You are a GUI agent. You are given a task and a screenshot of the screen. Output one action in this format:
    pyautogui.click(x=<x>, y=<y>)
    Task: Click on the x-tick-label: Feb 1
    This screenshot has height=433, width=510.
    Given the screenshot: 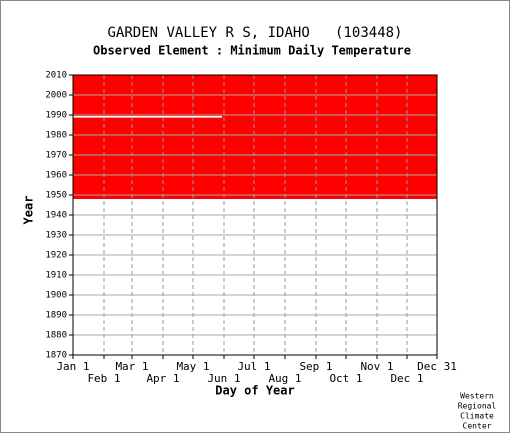 What is the action you would take?
    pyautogui.click(x=103, y=378)
    